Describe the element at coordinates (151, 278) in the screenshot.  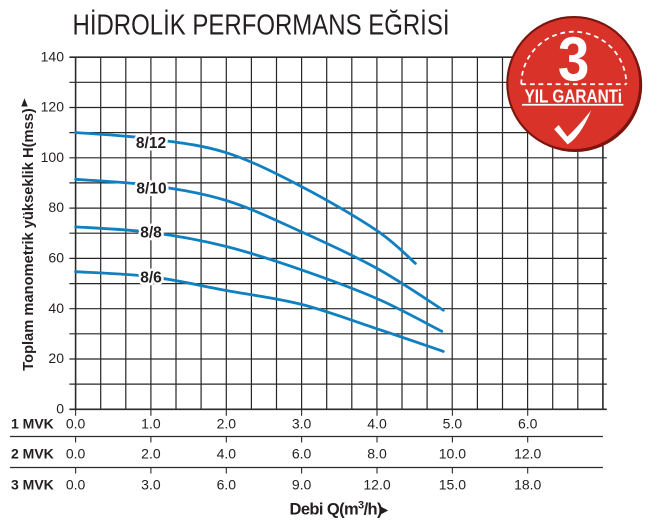
I see `svg-text: 8/6` at that location.